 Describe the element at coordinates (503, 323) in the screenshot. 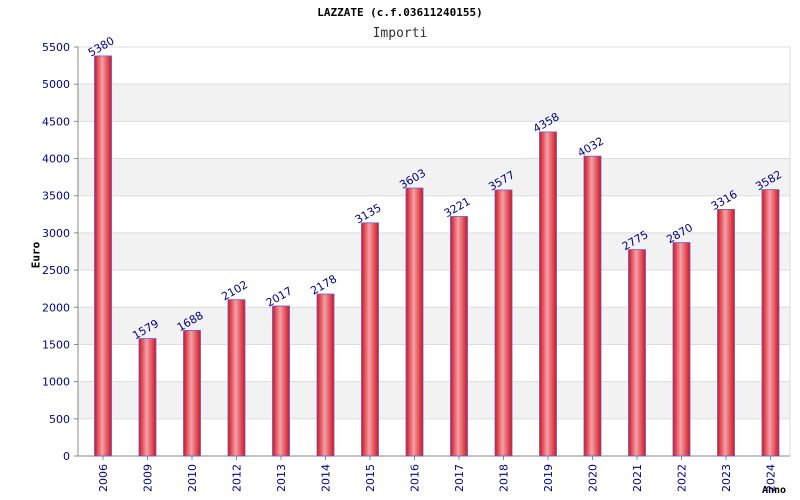

I see `bar-2018` at that location.